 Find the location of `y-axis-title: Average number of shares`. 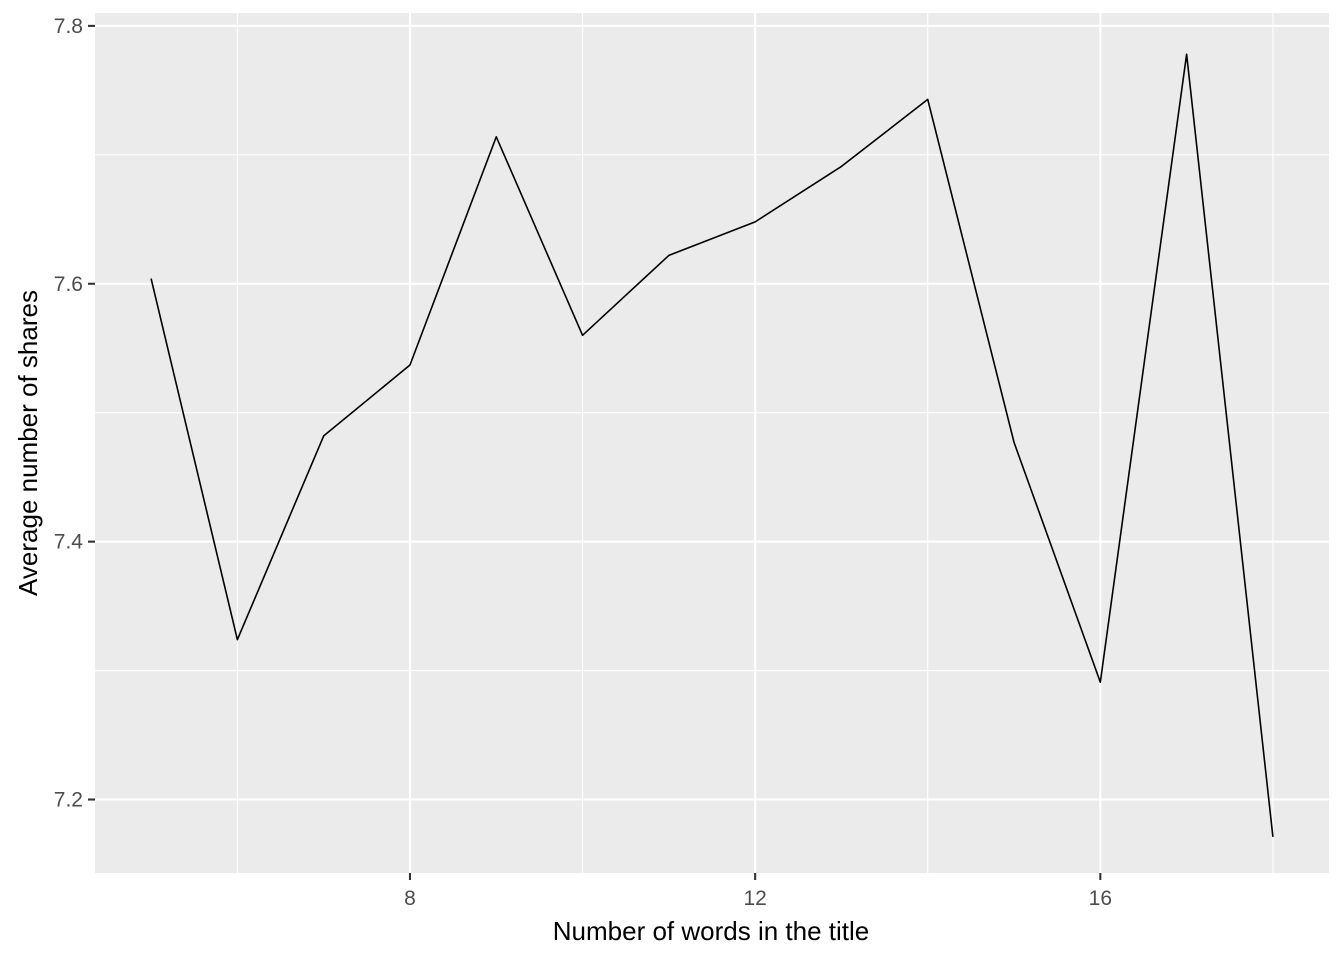

y-axis-title: Average number of shares is located at coordinates (28, 443).